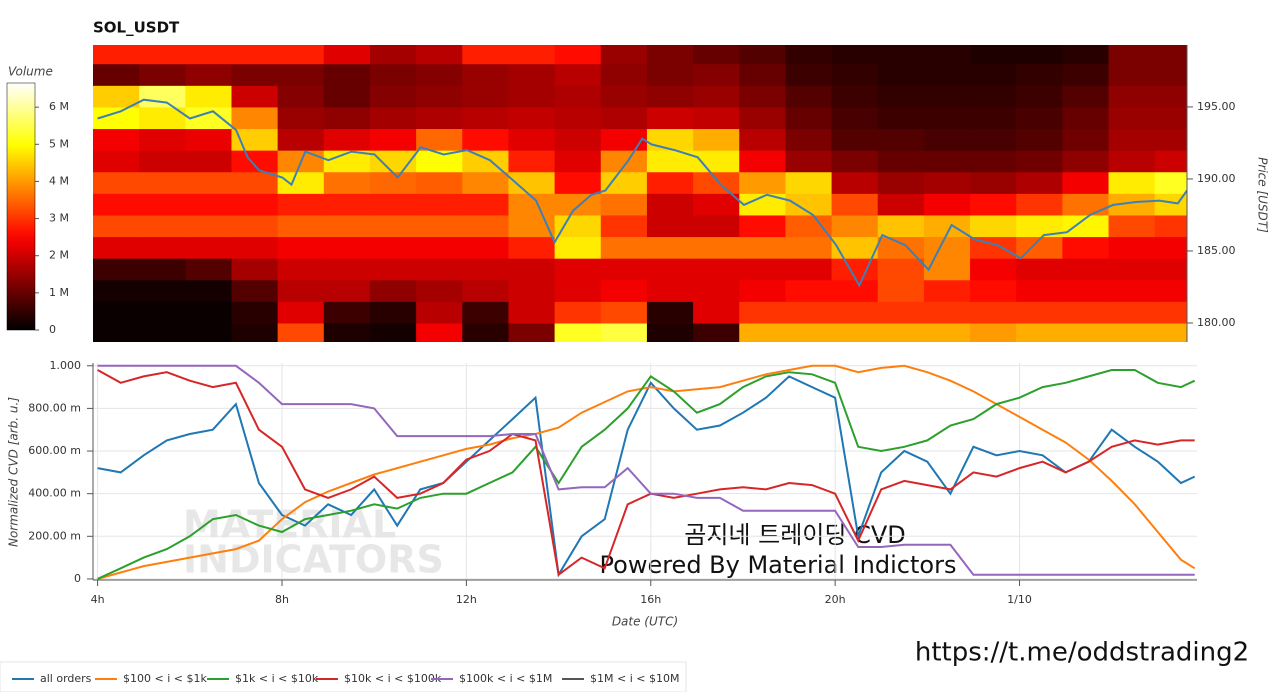  Describe the element at coordinates (282, 599) in the screenshot. I see `x-tick-label: 8h` at that location.